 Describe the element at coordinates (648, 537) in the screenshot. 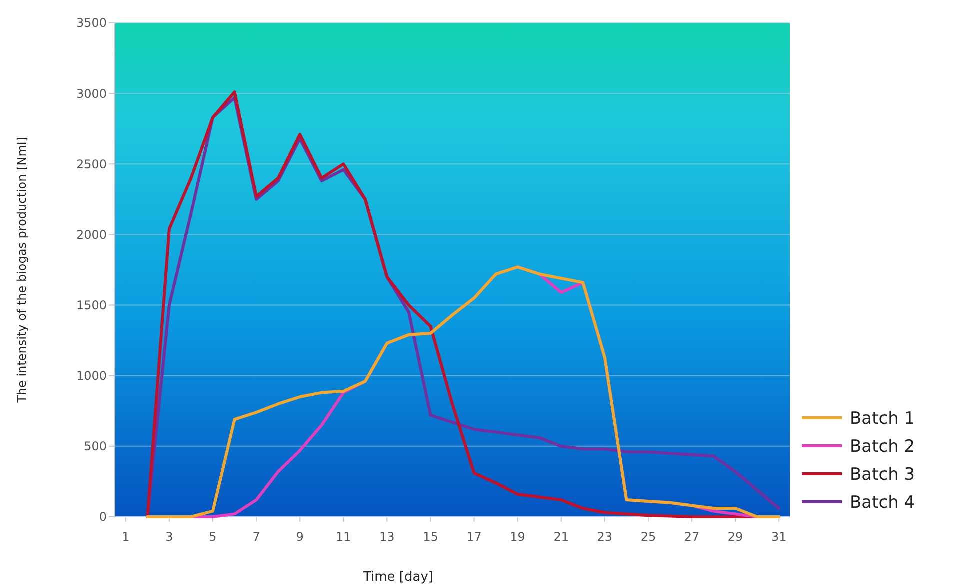

I see `x-tick-label: 25` at that location.